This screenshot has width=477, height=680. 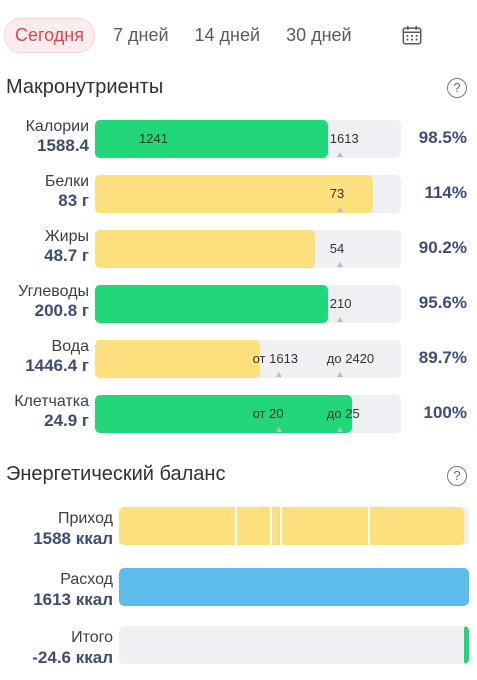 I want to click on macro-bar-track: от 20 до 25, so click(x=248, y=414).